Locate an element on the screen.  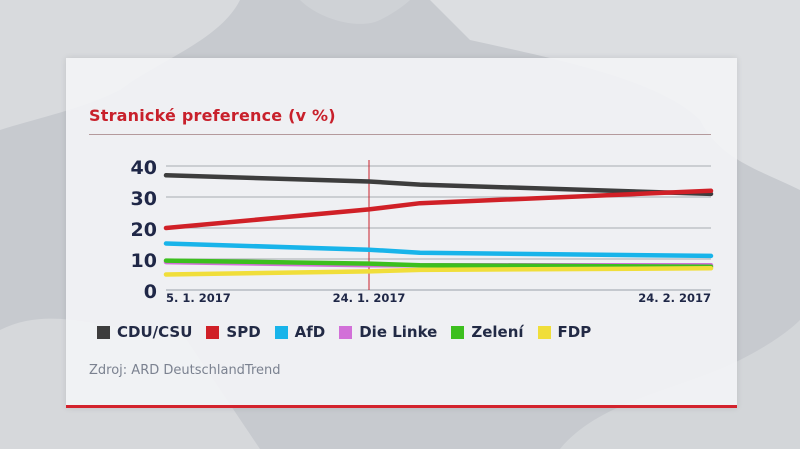
series-line-fdp is located at coordinates (438, 271).